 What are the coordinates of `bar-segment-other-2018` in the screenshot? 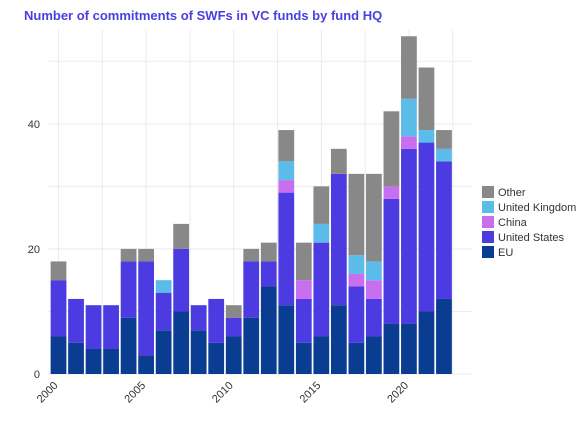 It's located at (374, 217).